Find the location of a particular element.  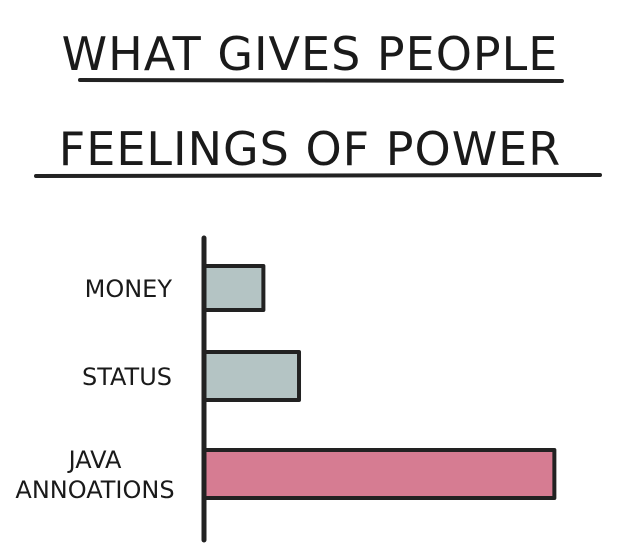

category-label: STATUS is located at coordinates (127, 377).